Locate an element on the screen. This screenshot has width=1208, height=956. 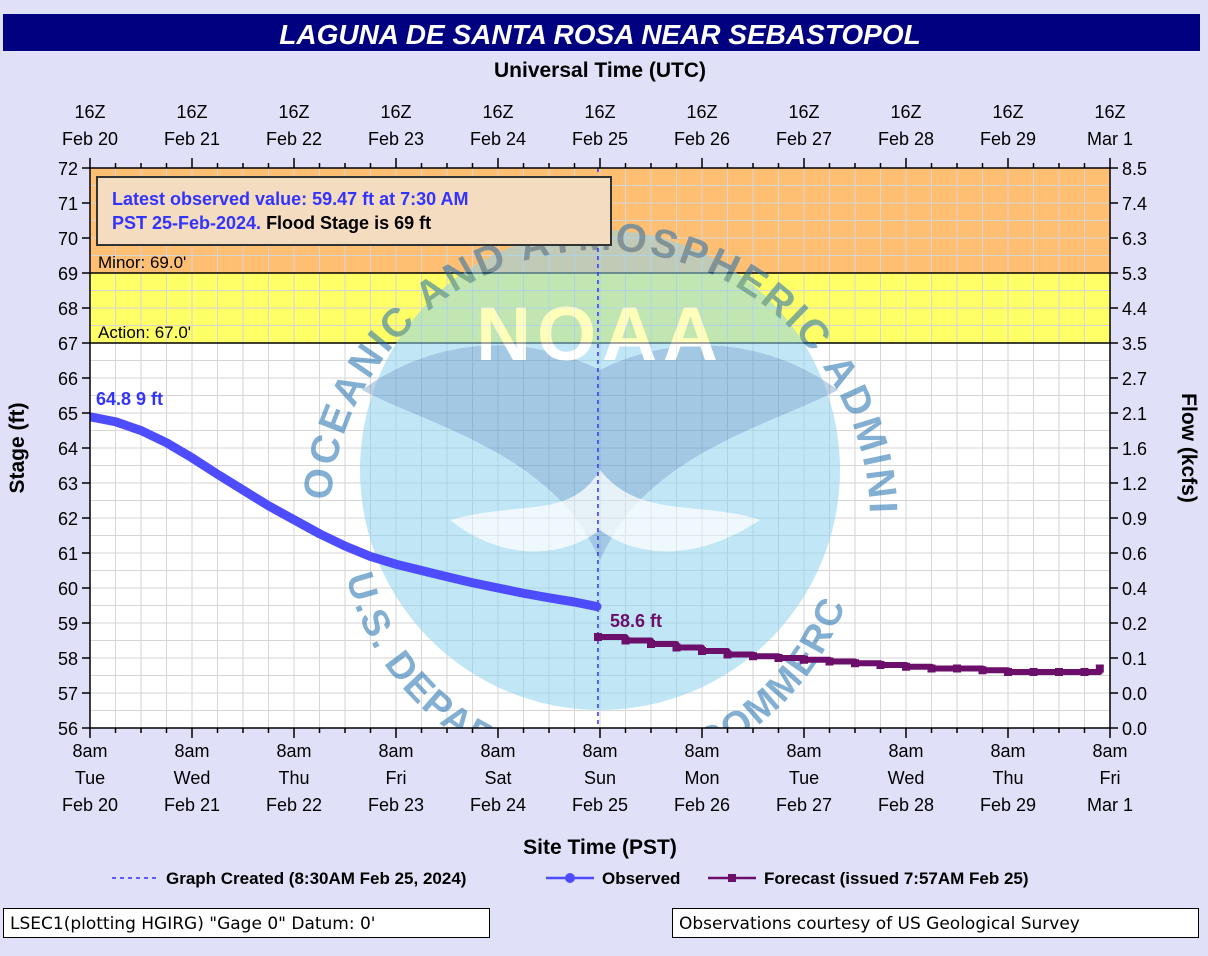
top-tick-date: Feb 23 is located at coordinates (396, 139).